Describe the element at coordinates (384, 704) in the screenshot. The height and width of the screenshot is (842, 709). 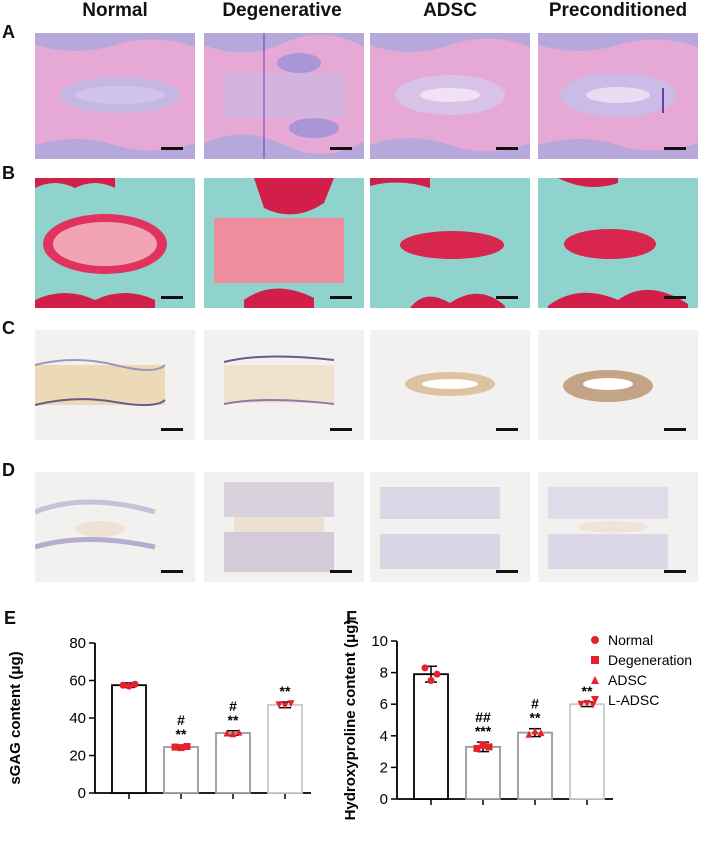
I see `y-tick-label: 6` at that location.